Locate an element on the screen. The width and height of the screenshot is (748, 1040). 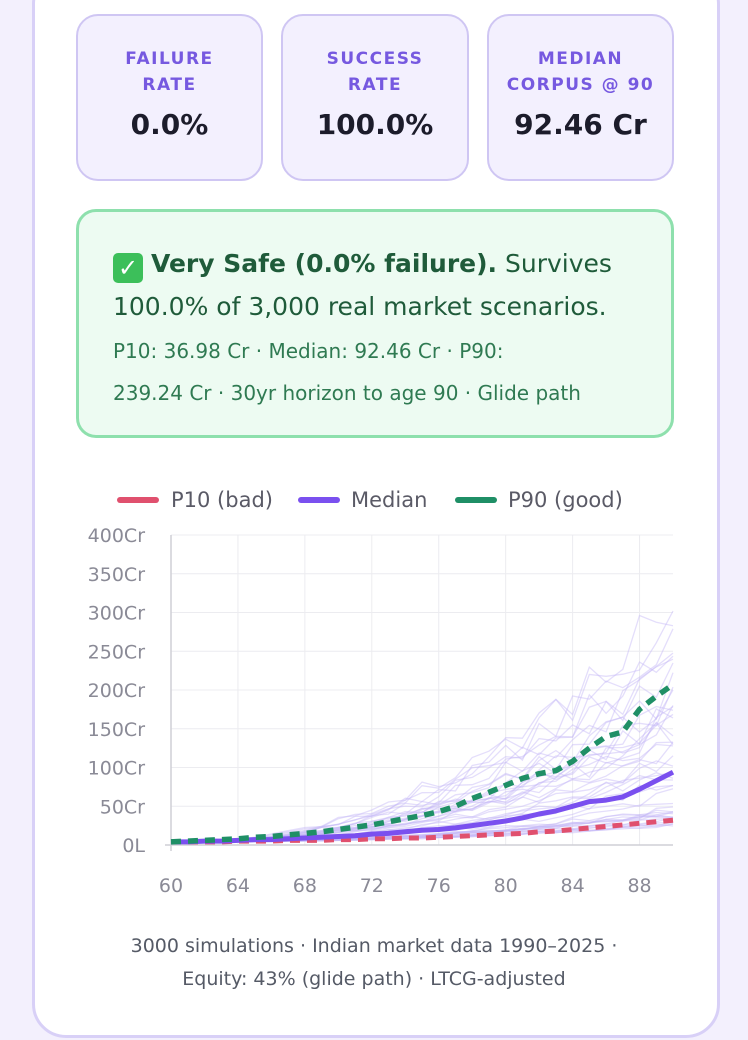
median-corpus-label-line2: CORPUS @ 90 is located at coordinates (580, 85).